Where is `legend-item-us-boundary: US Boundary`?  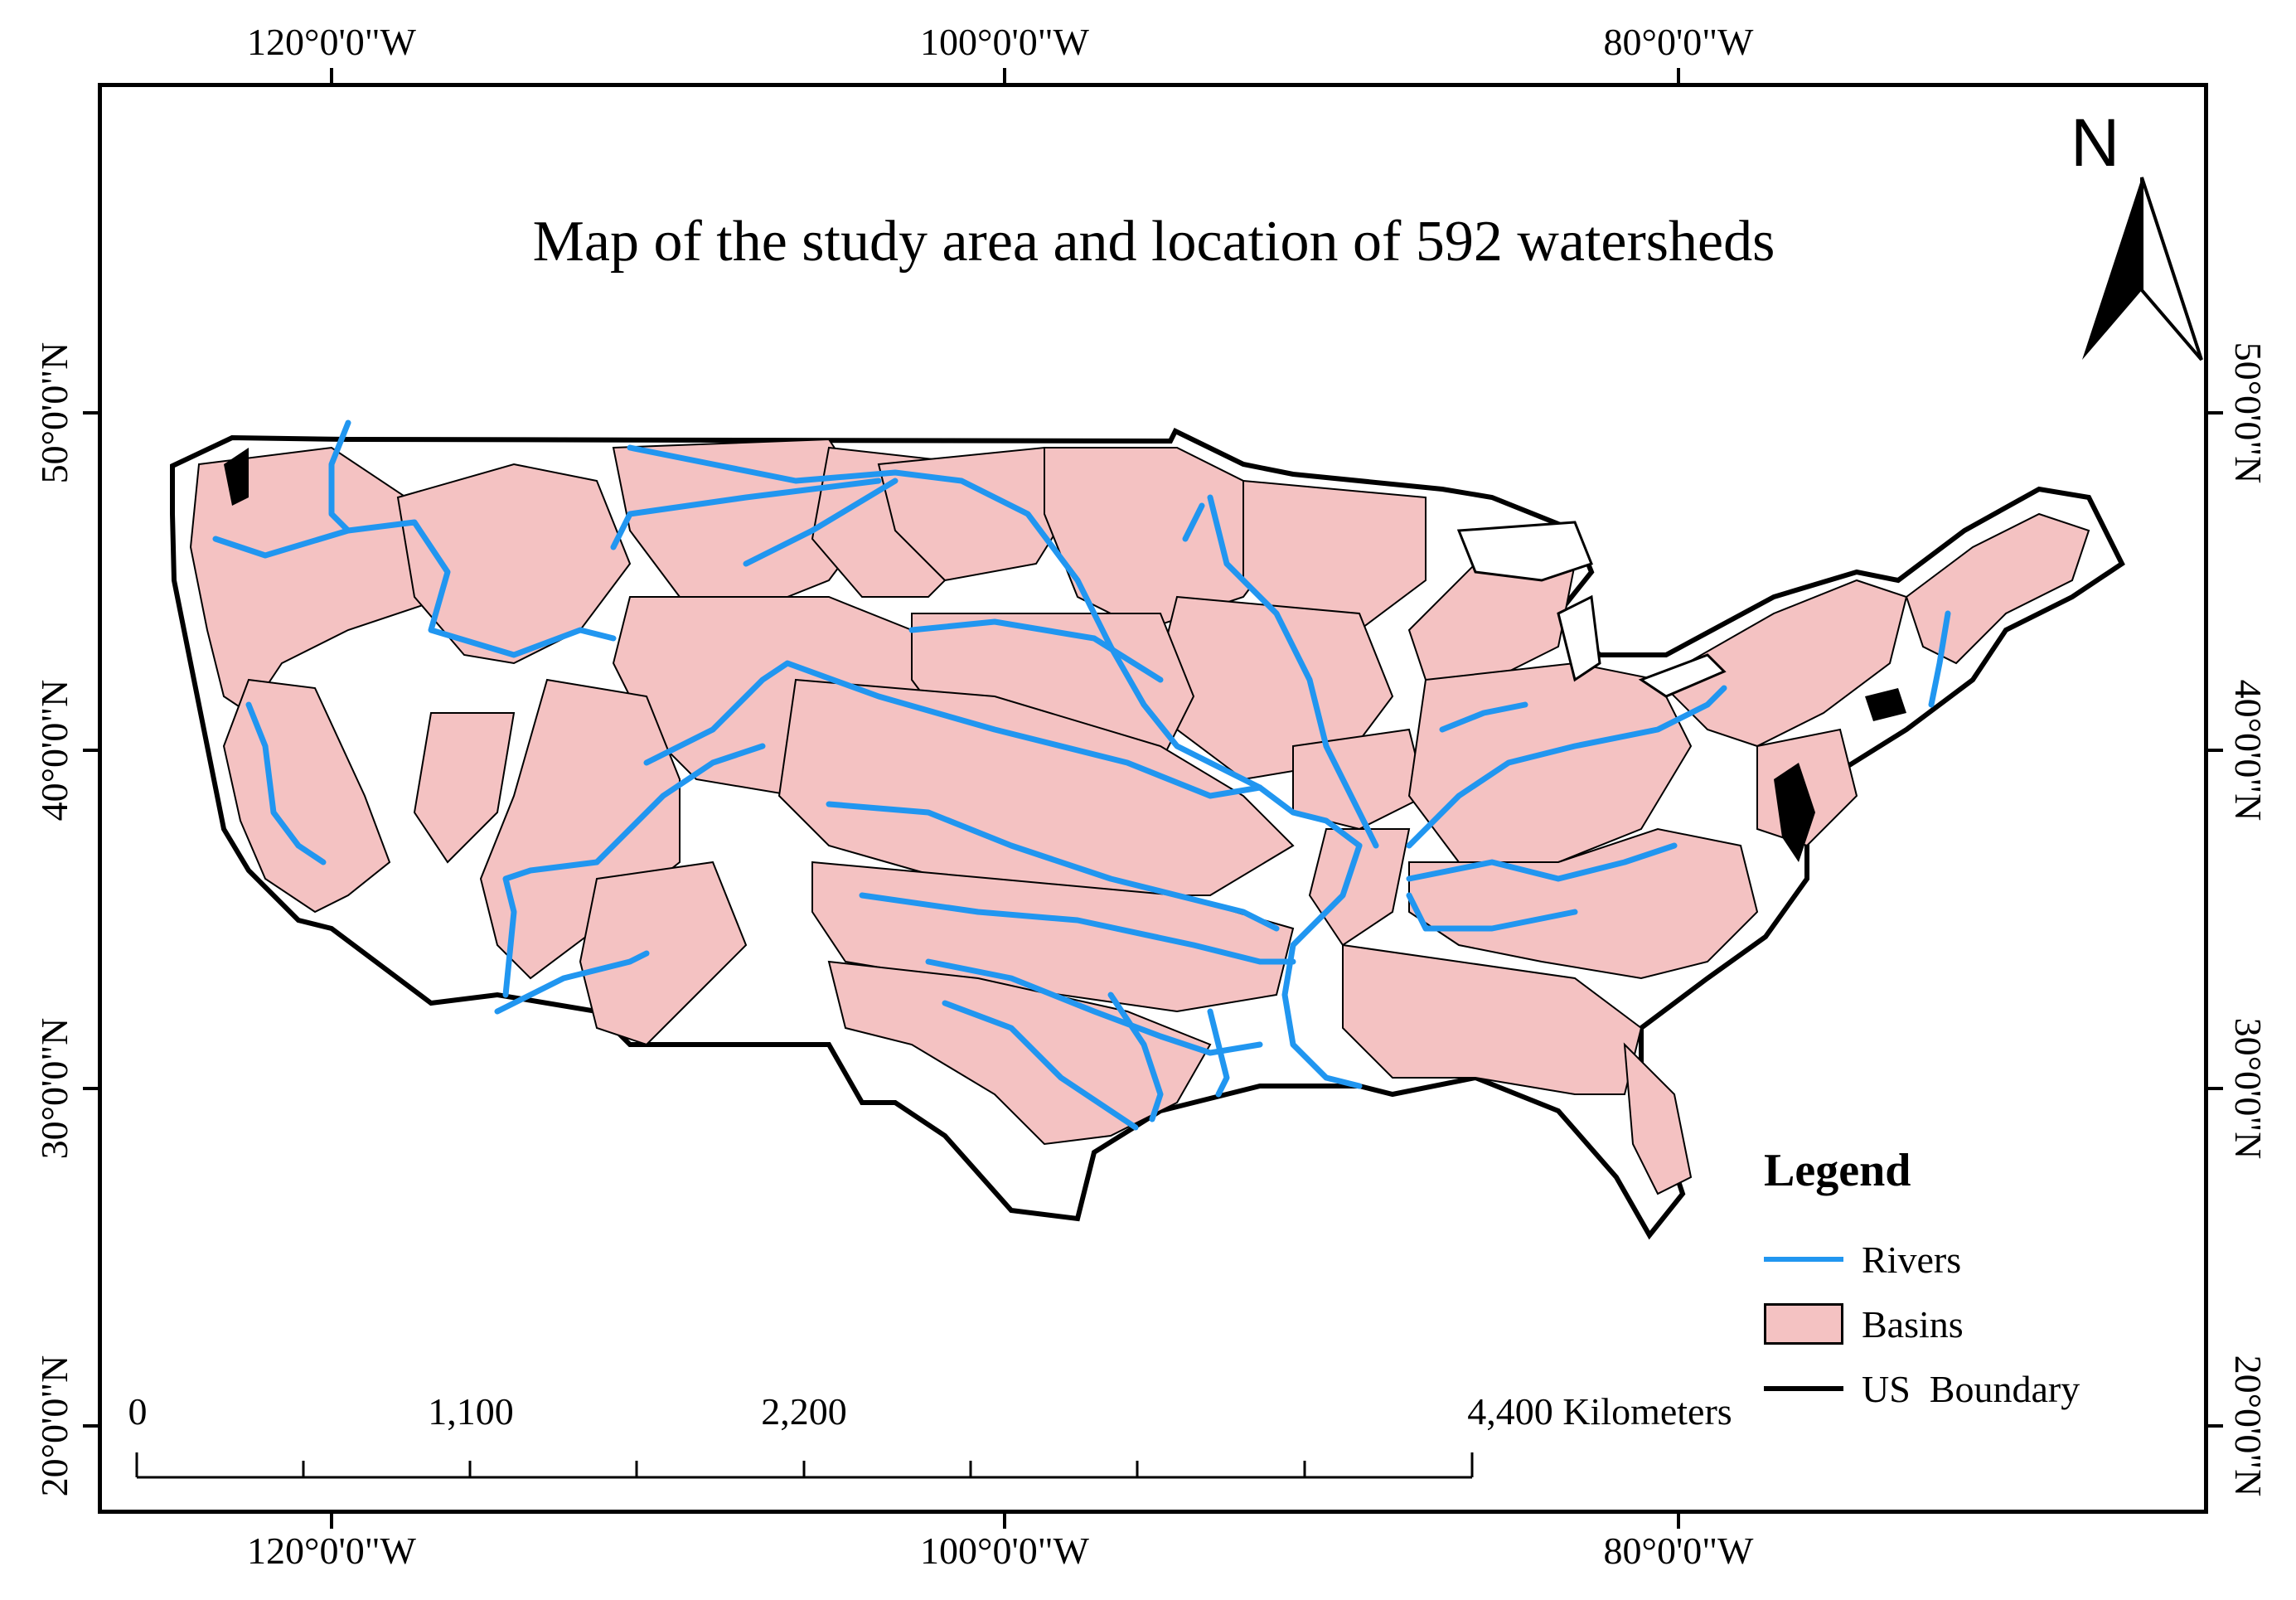
legend-item-us-boundary: US Boundary is located at coordinates (1979, 1388).